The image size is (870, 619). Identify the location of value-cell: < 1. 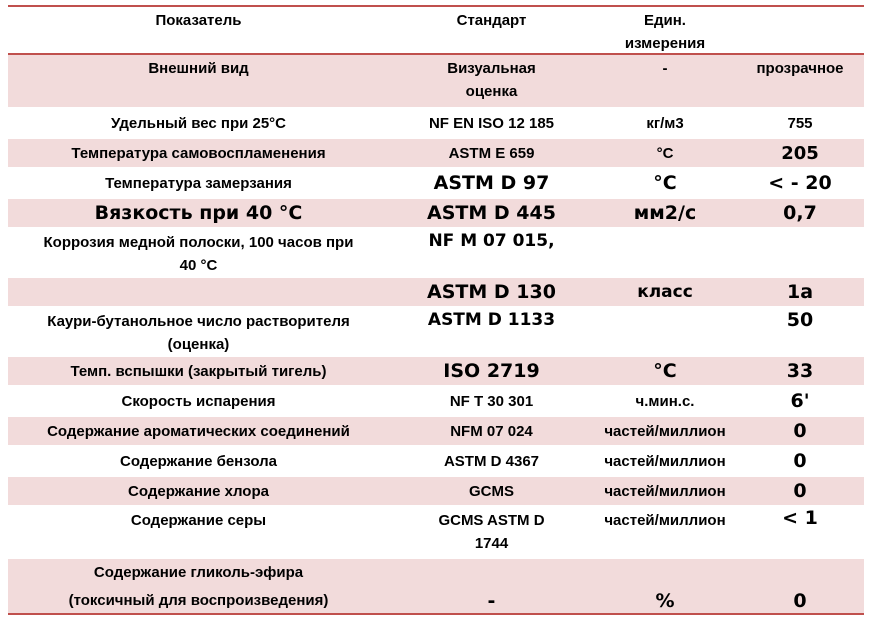
(800, 518).